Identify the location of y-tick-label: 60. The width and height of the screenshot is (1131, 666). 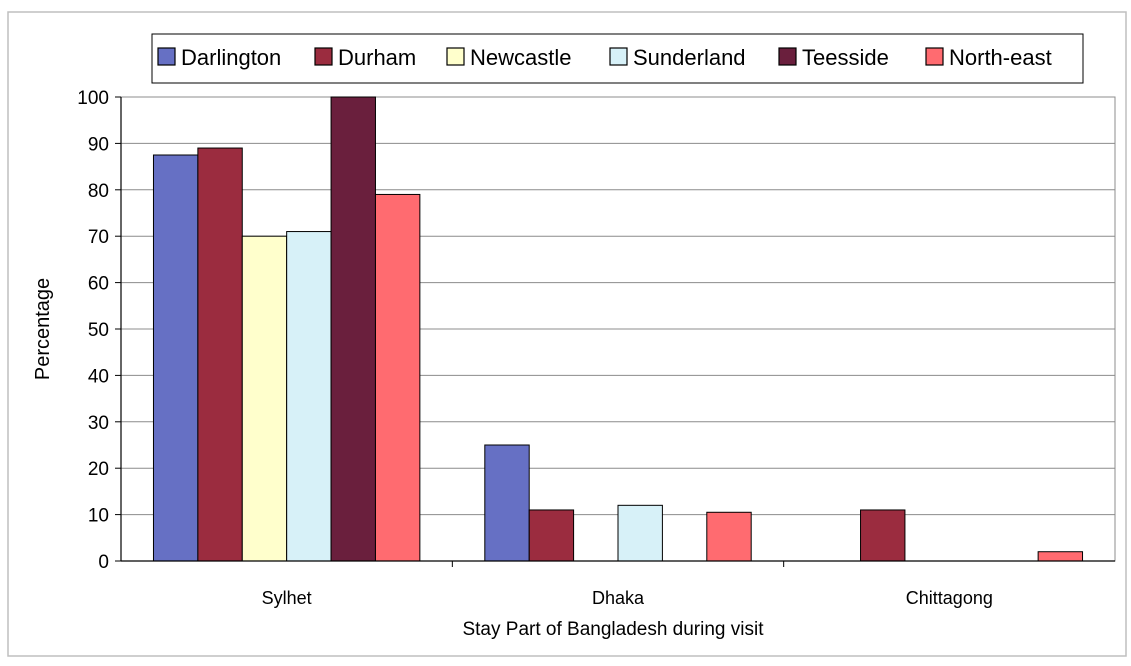
(98, 284).